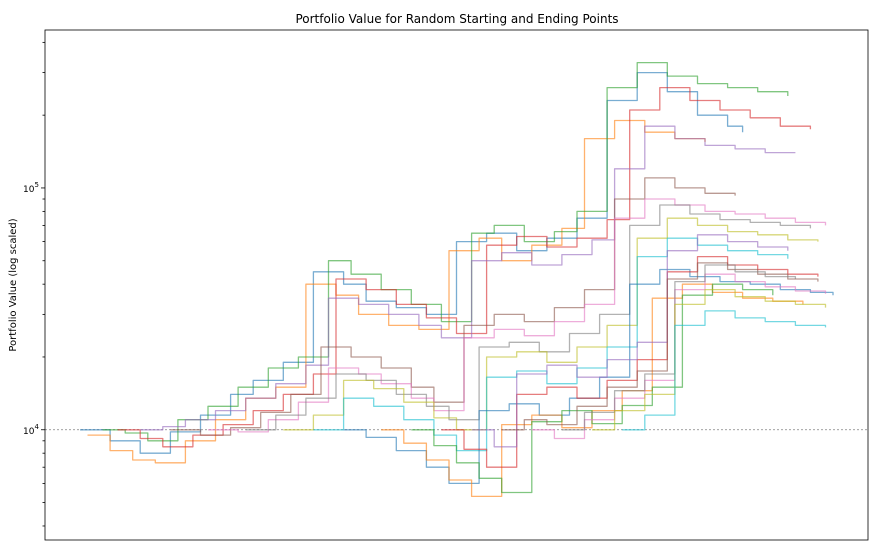 The image size is (889, 558). Describe the element at coordinates (13, 284) in the screenshot. I see `y-axis-label: Portfolio Value (log scaled)` at that location.